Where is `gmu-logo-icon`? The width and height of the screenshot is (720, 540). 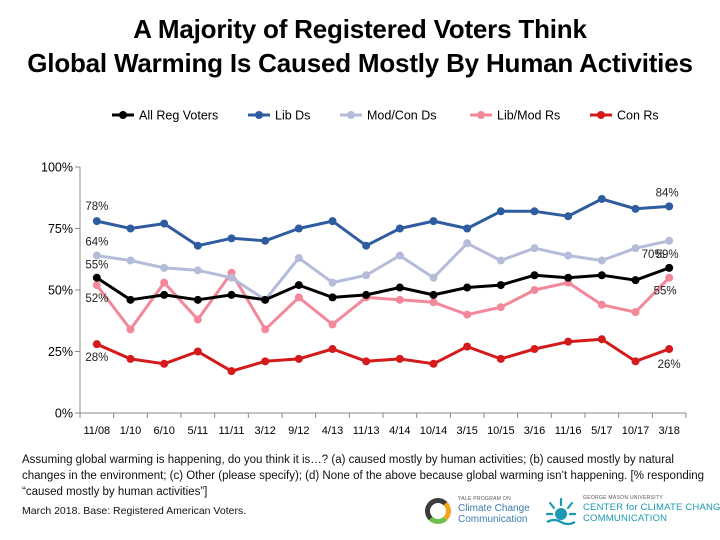
gmu-logo-icon is located at coordinates (561, 511).